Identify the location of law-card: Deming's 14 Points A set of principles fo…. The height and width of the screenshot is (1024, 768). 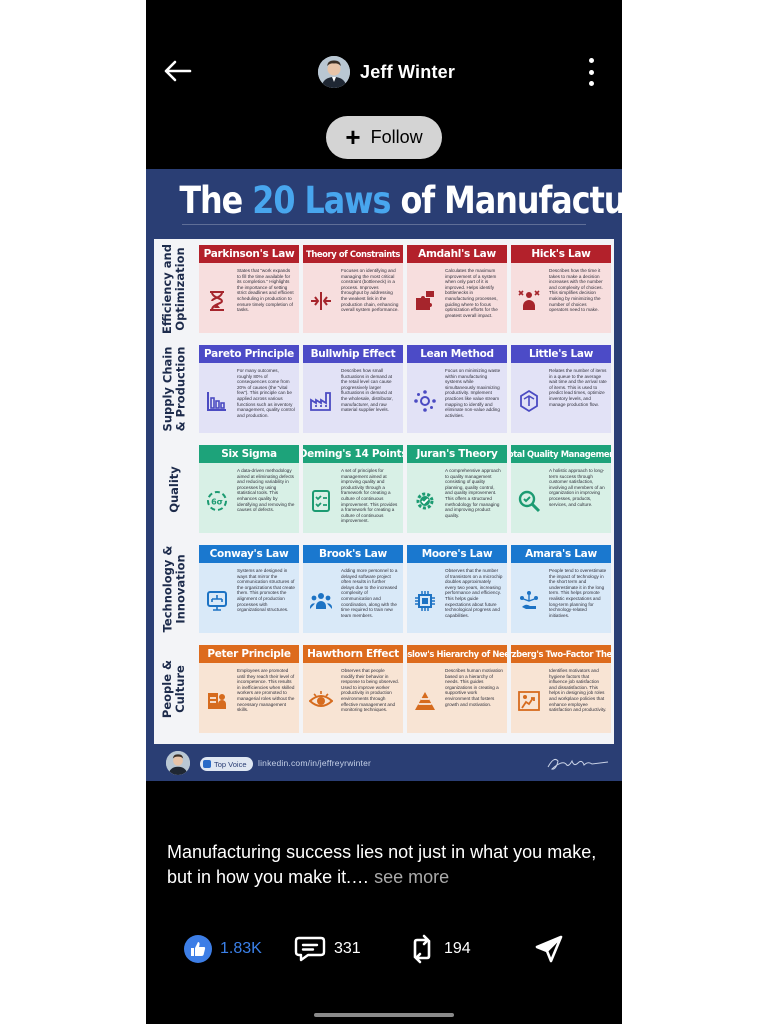
(353, 489).